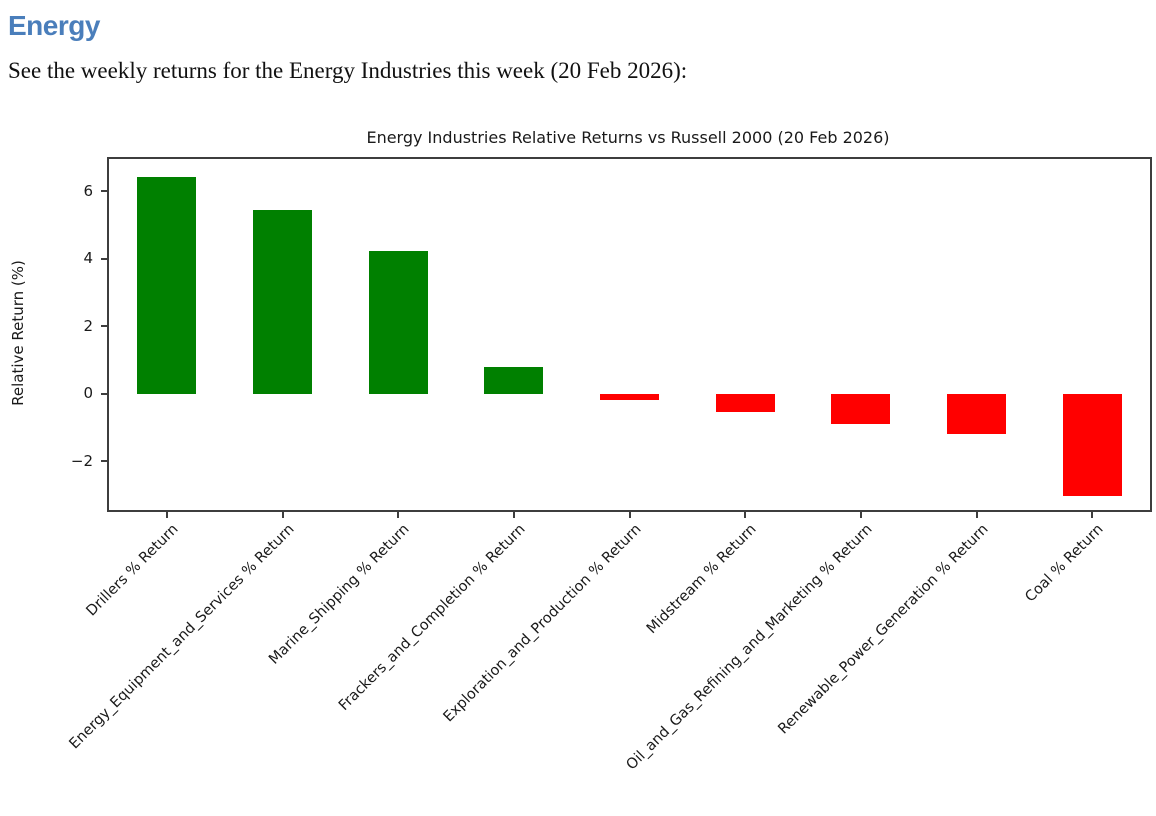 This screenshot has height=816, width=1156. I want to click on y-tick-label: 2, so click(88, 325).